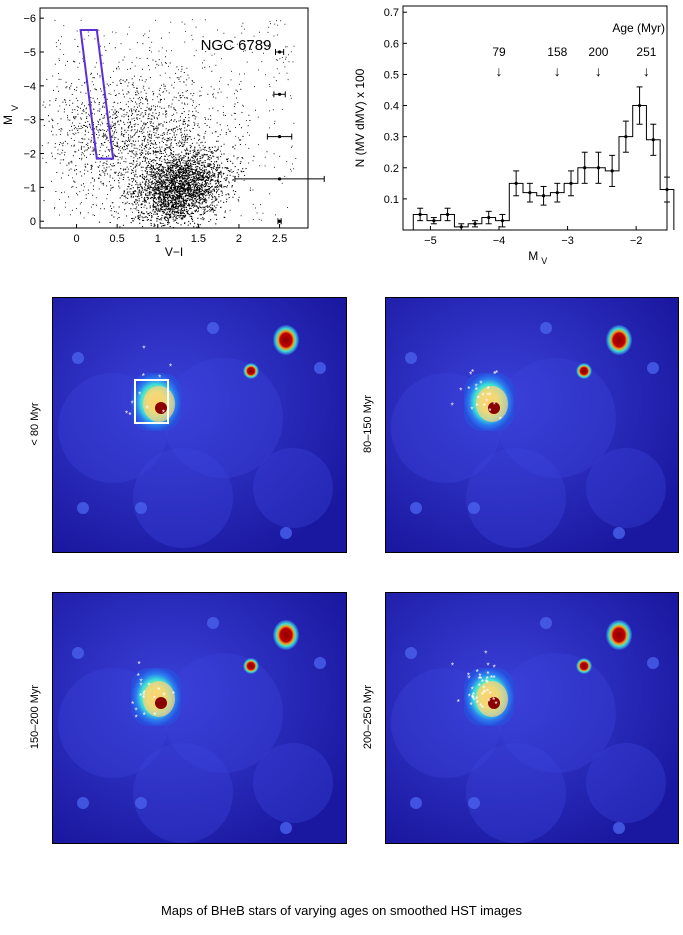  What do you see at coordinates (567, 241) in the screenshot?
I see `lf-xtick-label: −3` at bounding box center [567, 241].